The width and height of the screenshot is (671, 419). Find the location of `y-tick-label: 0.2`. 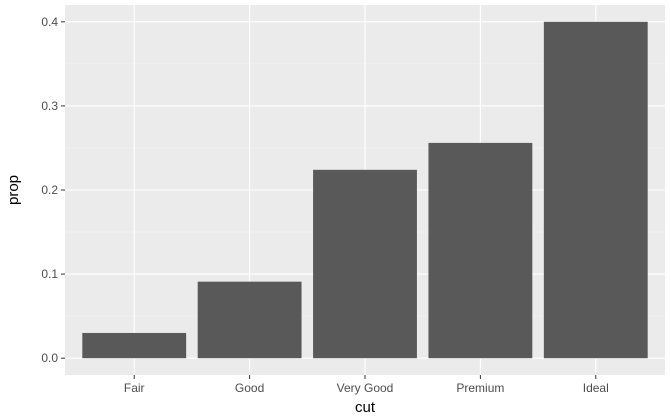

y-tick-label: 0.2 is located at coordinates (49, 190).